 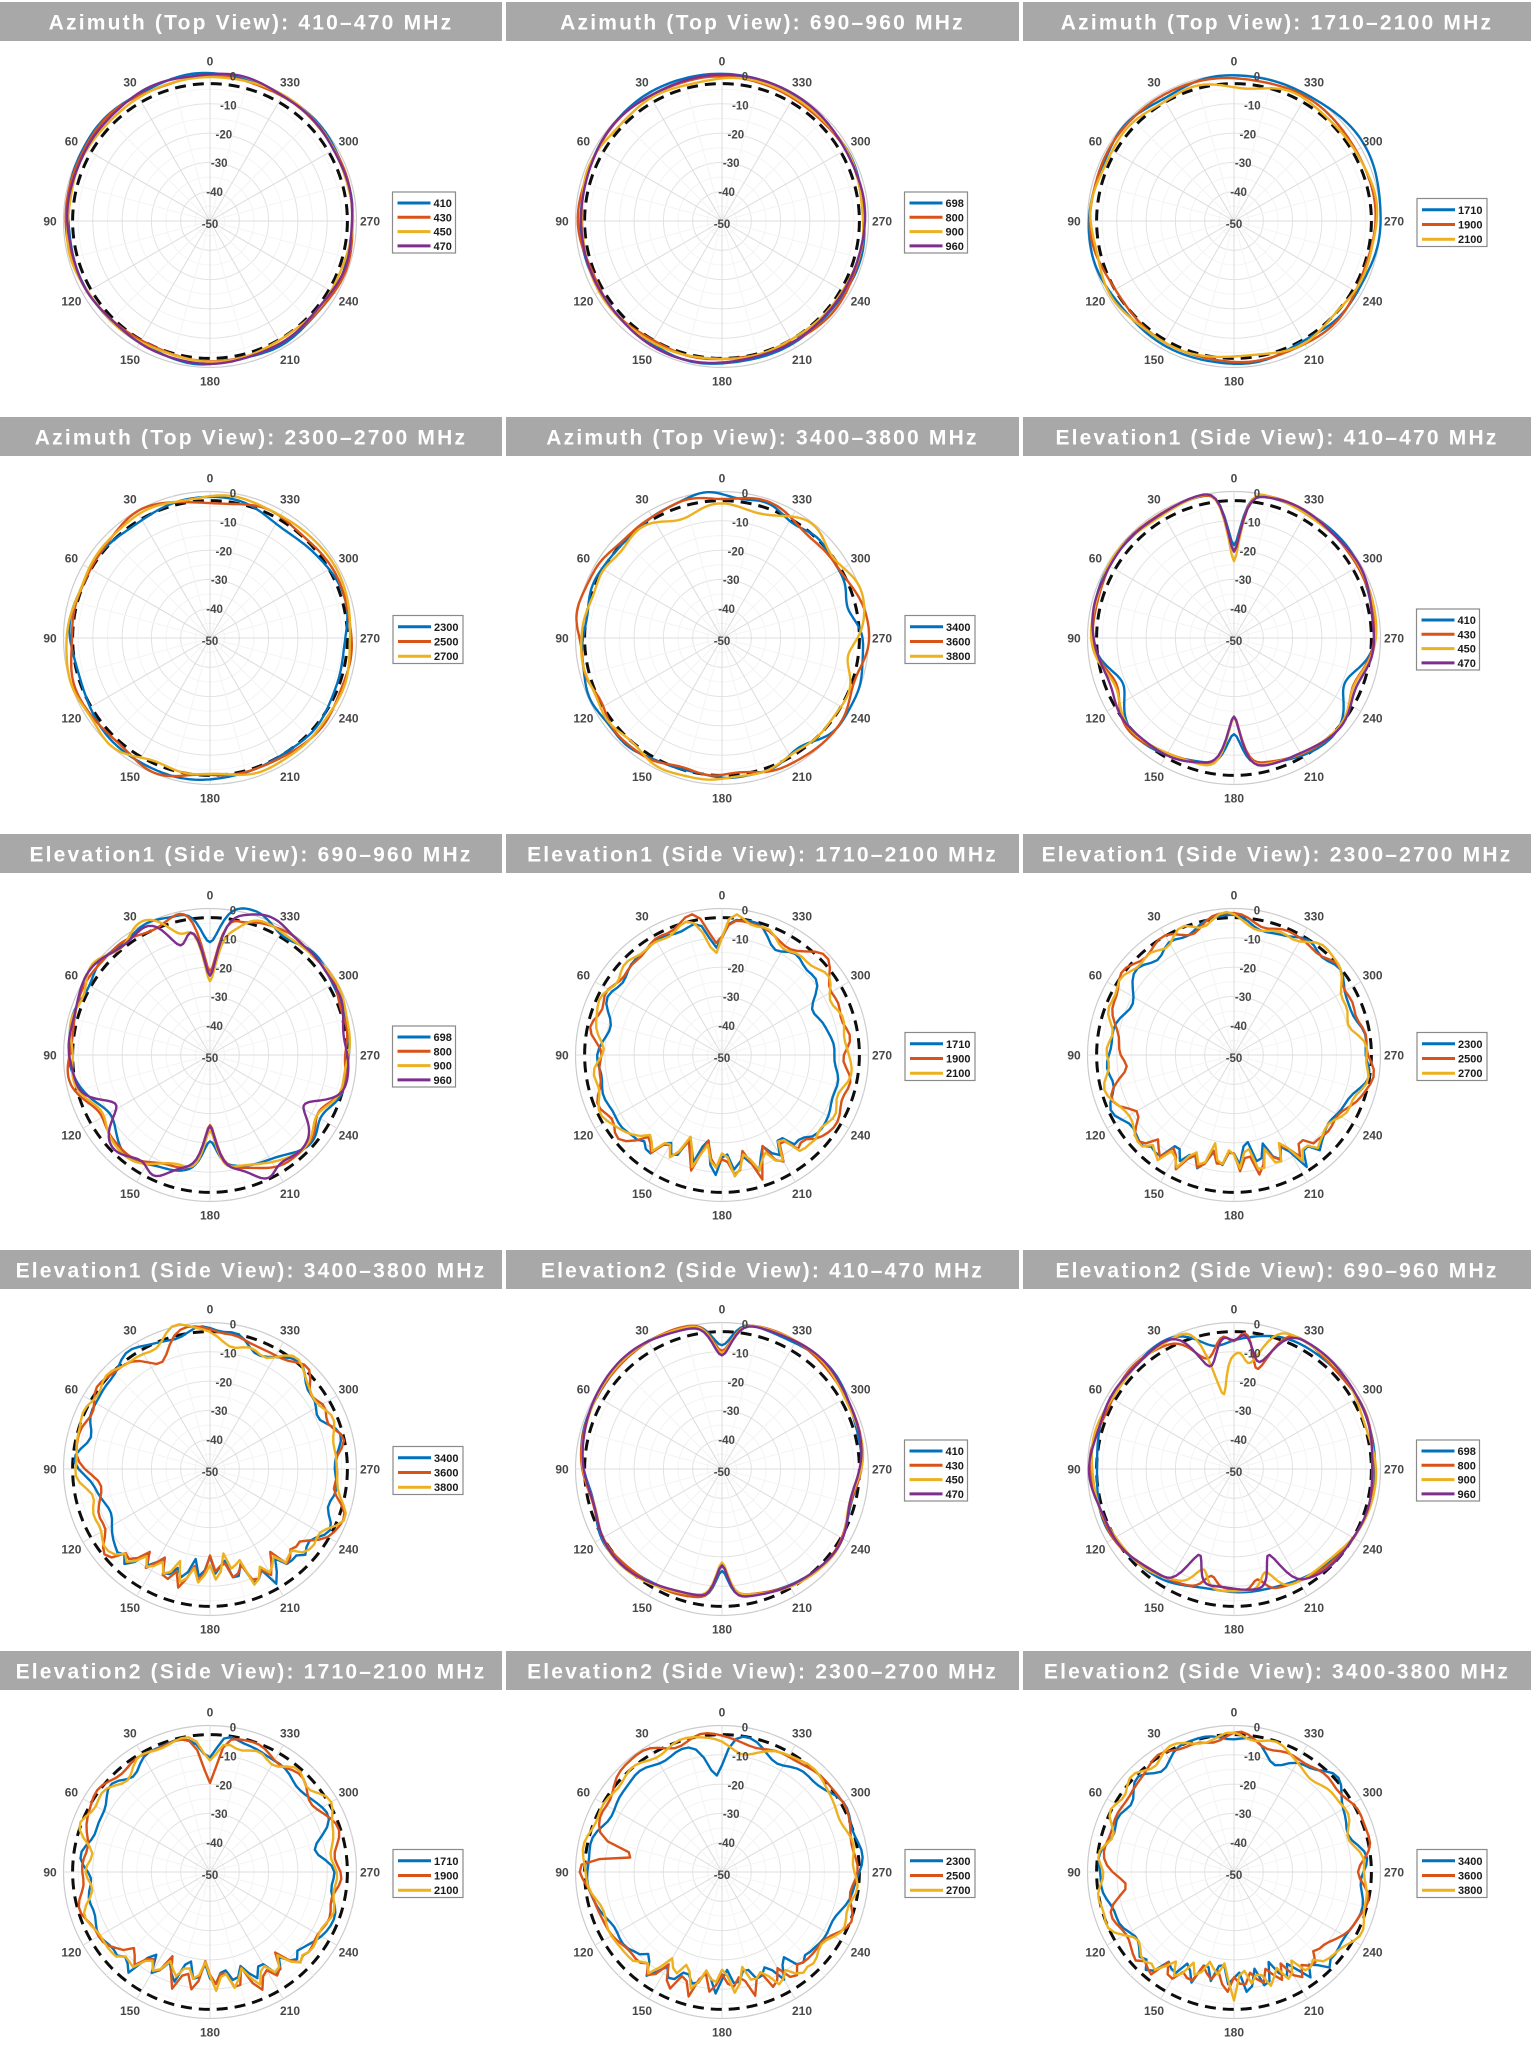 I want to click on svg-text:Elevation1 (Side View): 2300–2: Elevation1 (Side View): 2300–2700 MHz, so click(x=1277, y=855).